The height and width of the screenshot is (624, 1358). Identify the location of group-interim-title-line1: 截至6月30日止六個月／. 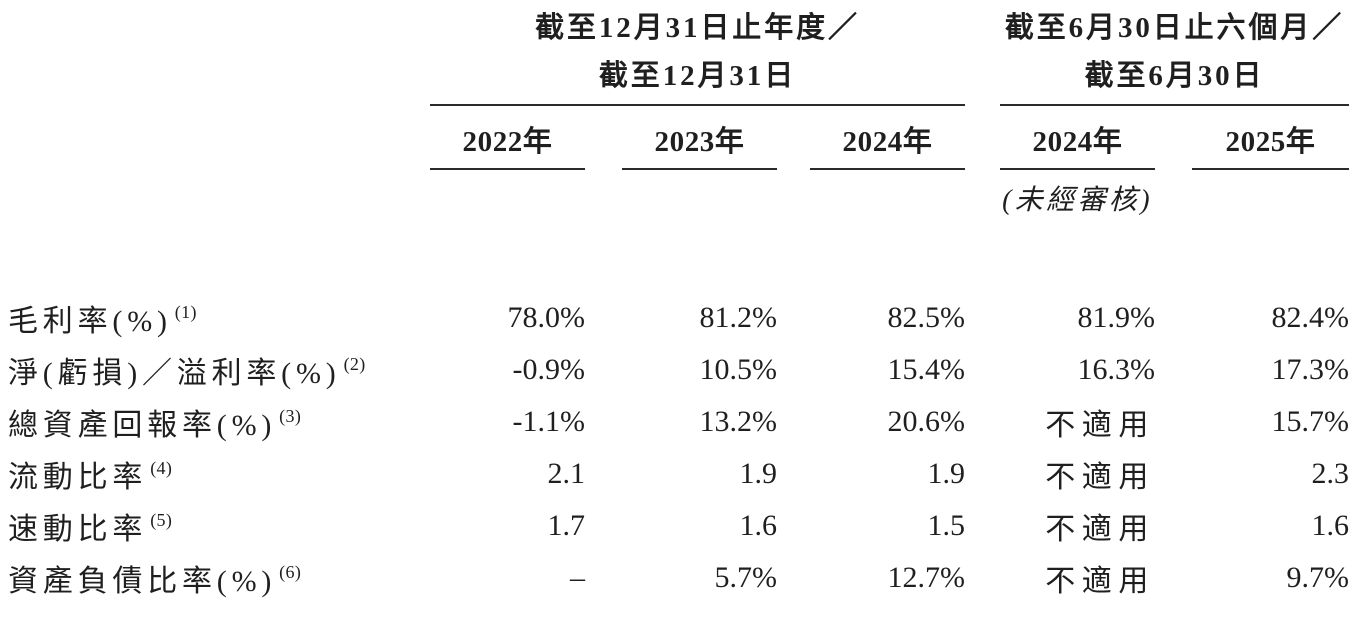
(1174, 28).